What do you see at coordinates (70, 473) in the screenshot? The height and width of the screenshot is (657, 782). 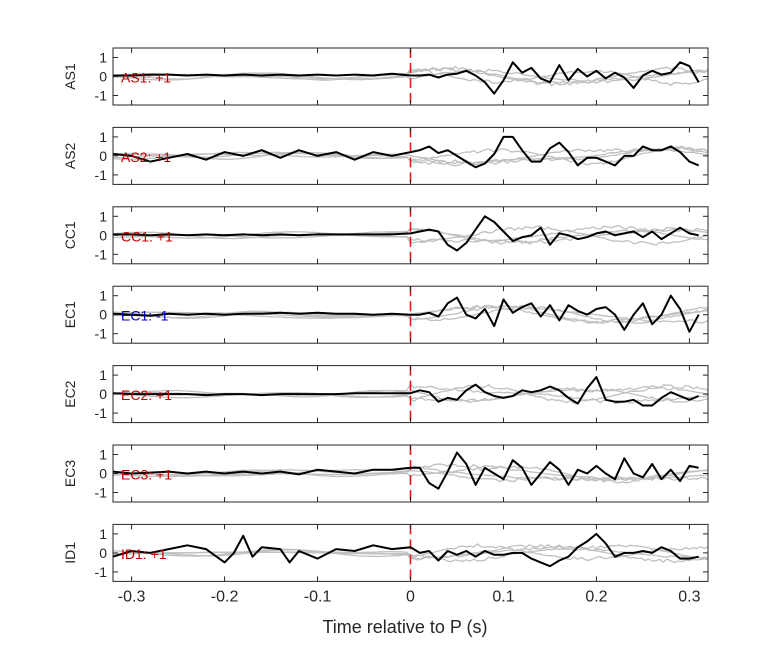 I see `panel-ylabel: EC3` at bounding box center [70, 473].